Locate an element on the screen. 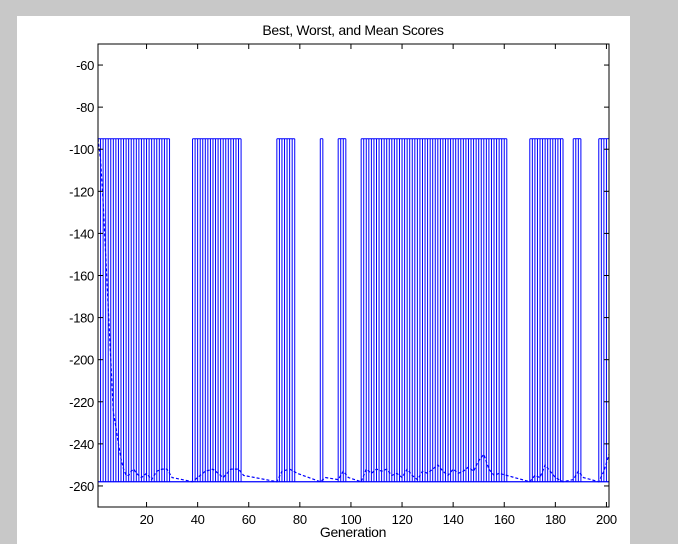  x-tick-label-180: 180 is located at coordinates (555, 519).